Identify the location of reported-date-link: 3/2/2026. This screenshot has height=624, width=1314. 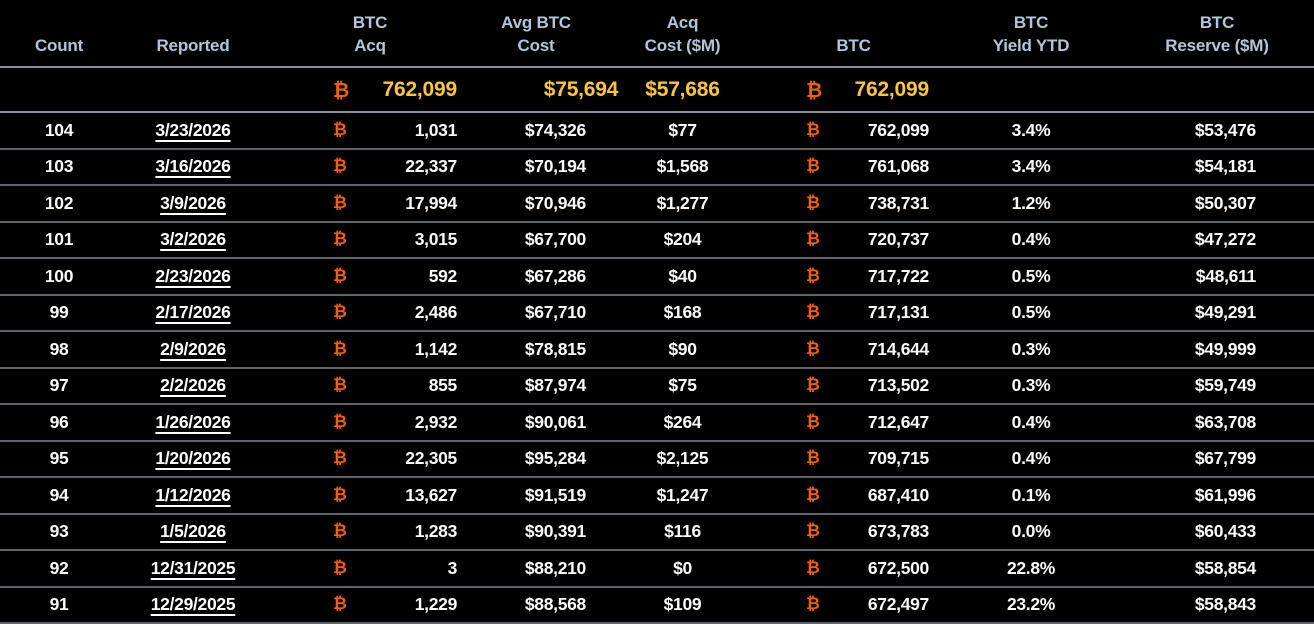
(193, 239).